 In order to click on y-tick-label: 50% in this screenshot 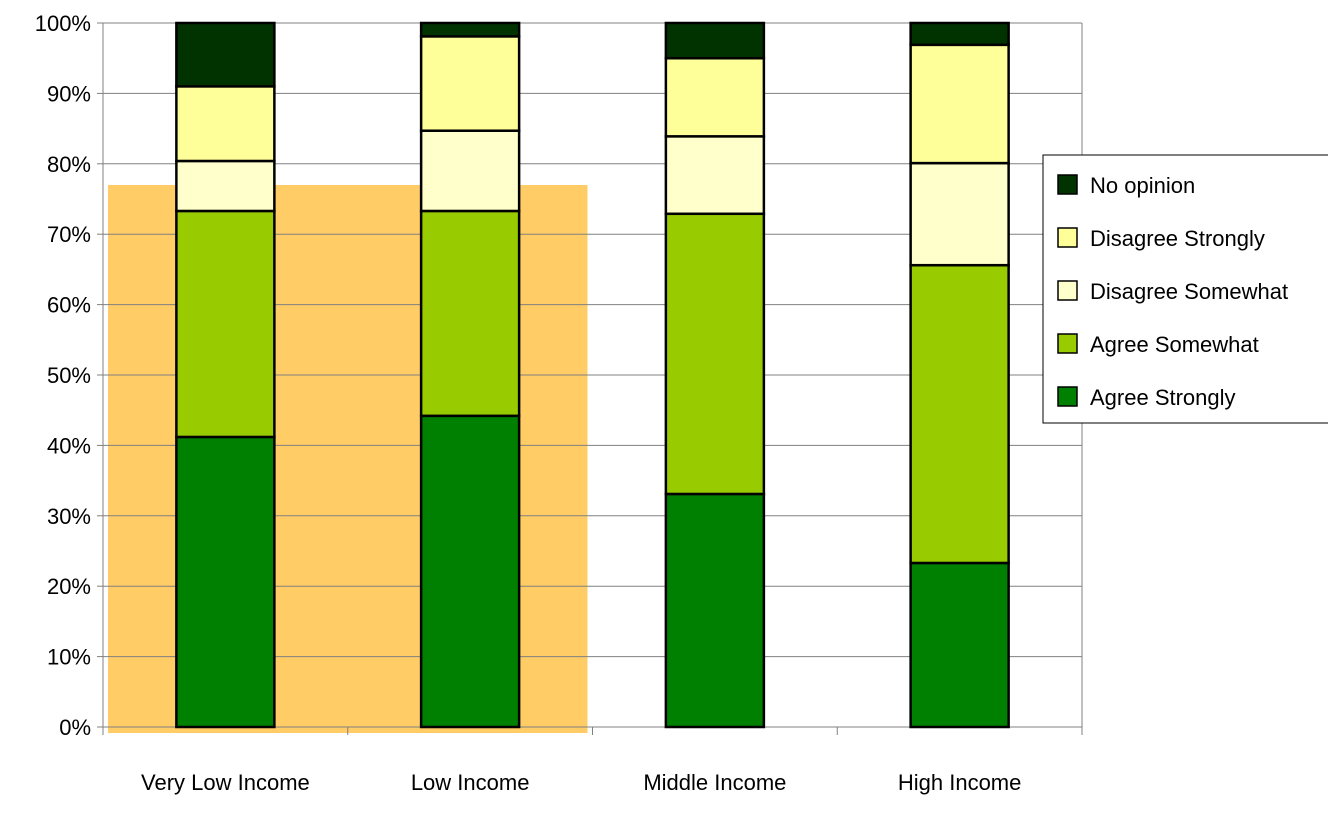, I will do `click(69, 375)`.